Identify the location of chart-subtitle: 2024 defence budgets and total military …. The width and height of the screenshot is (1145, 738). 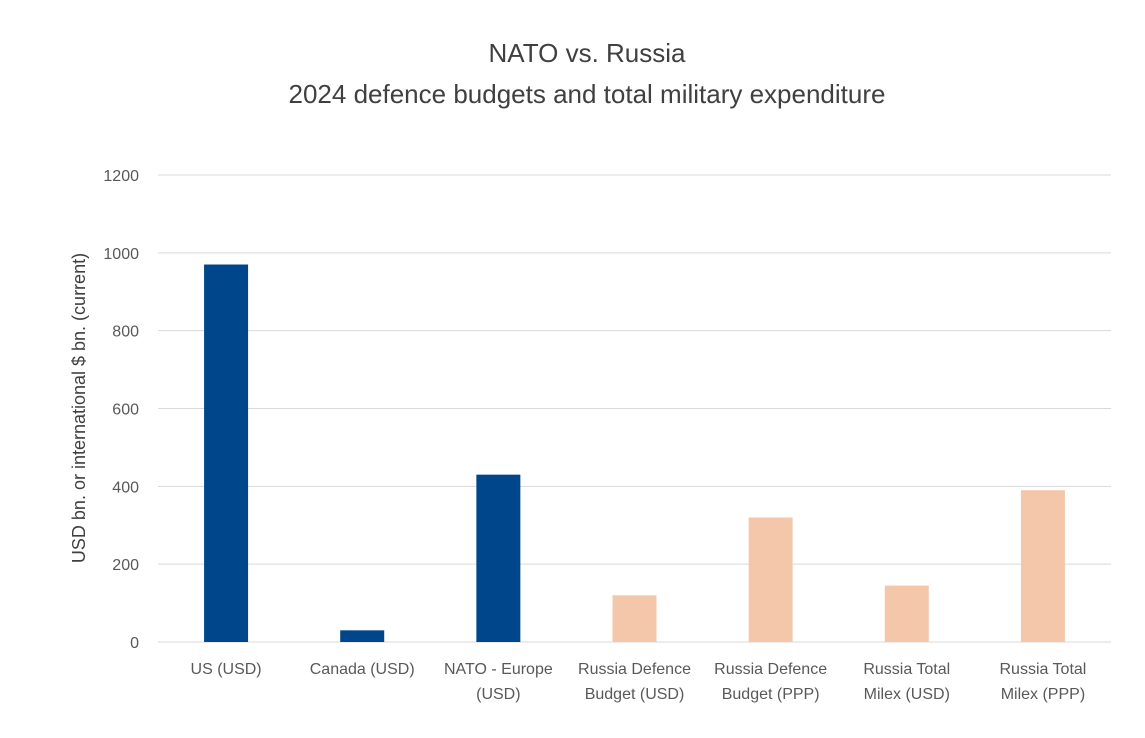
(587, 94).